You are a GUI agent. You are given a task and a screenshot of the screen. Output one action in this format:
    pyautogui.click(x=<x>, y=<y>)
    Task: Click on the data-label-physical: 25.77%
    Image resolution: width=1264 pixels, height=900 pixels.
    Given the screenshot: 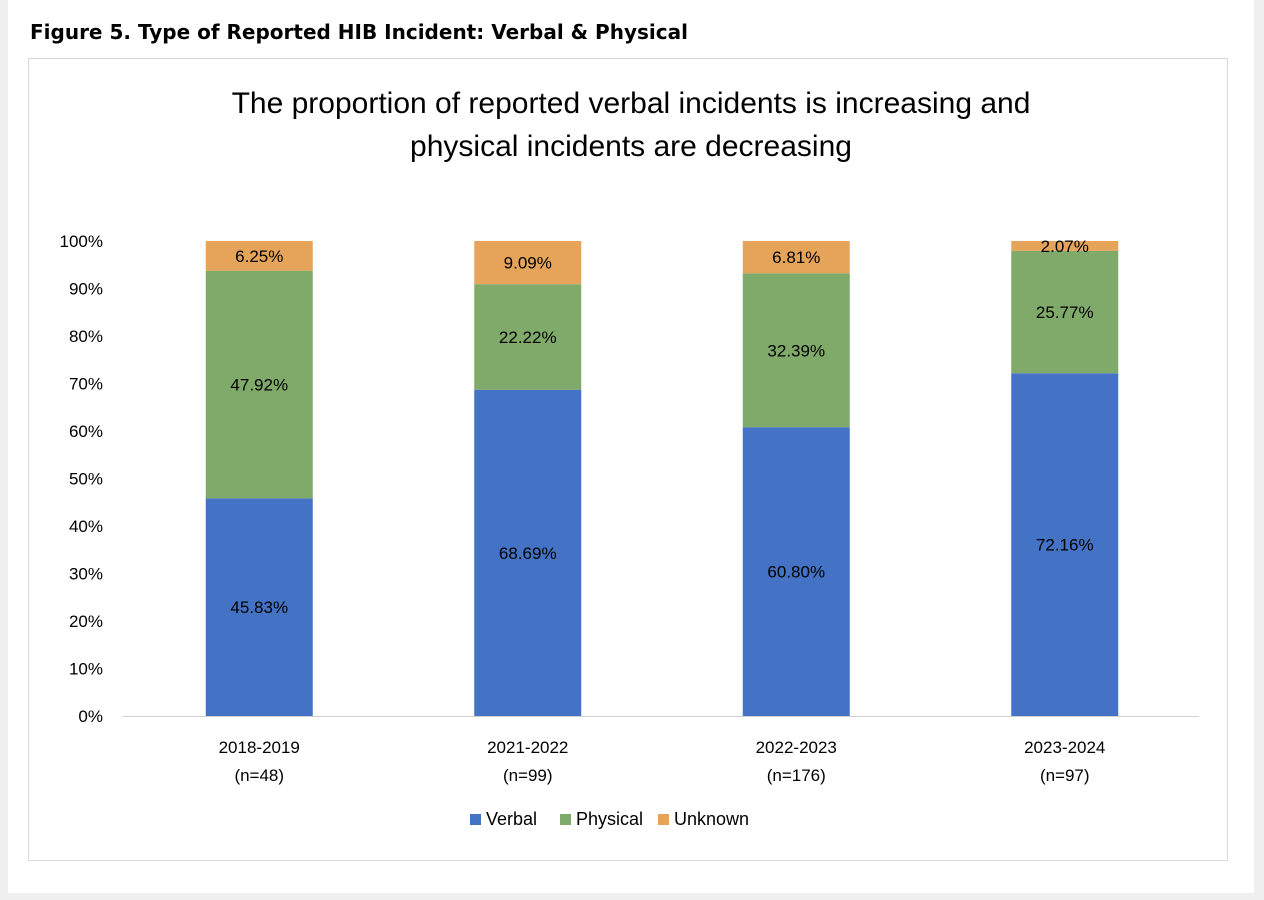 What is the action you would take?
    pyautogui.click(x=1065, y=312)
    